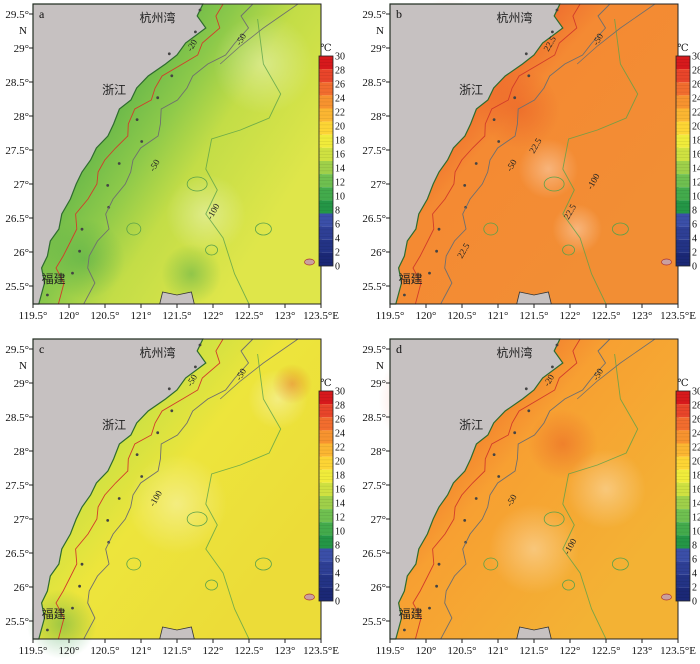  Describe the element at coordinates (696, 113) in the screenshot. I see `colorbar-tick-label: 22` at that location.